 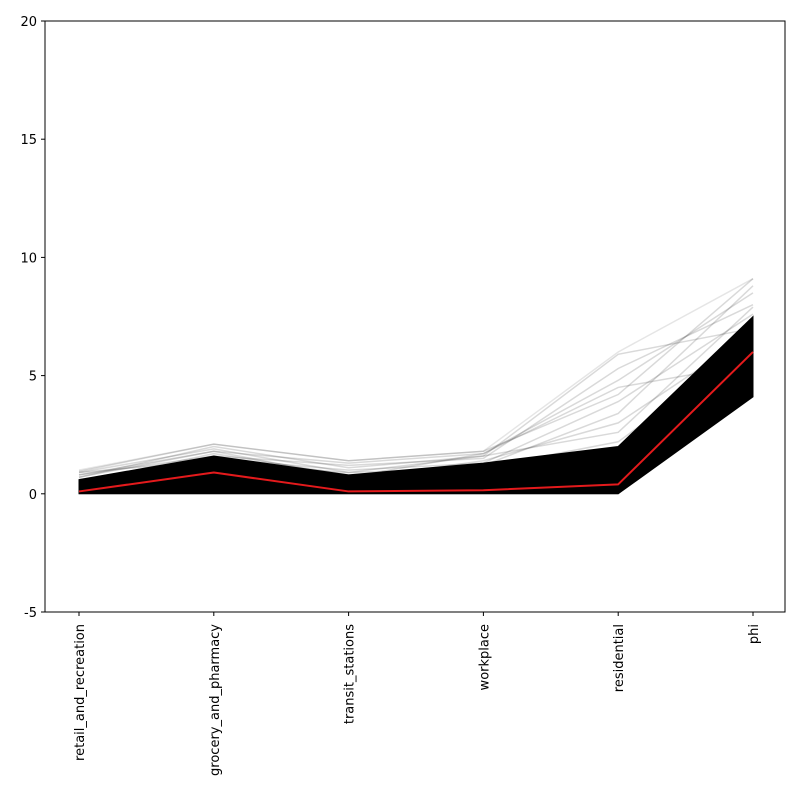 What do you see at coordinates (484, 657) in the screenshot?
I see `x-tick-label-workplace: workplace` at bounding box center [484, 657].